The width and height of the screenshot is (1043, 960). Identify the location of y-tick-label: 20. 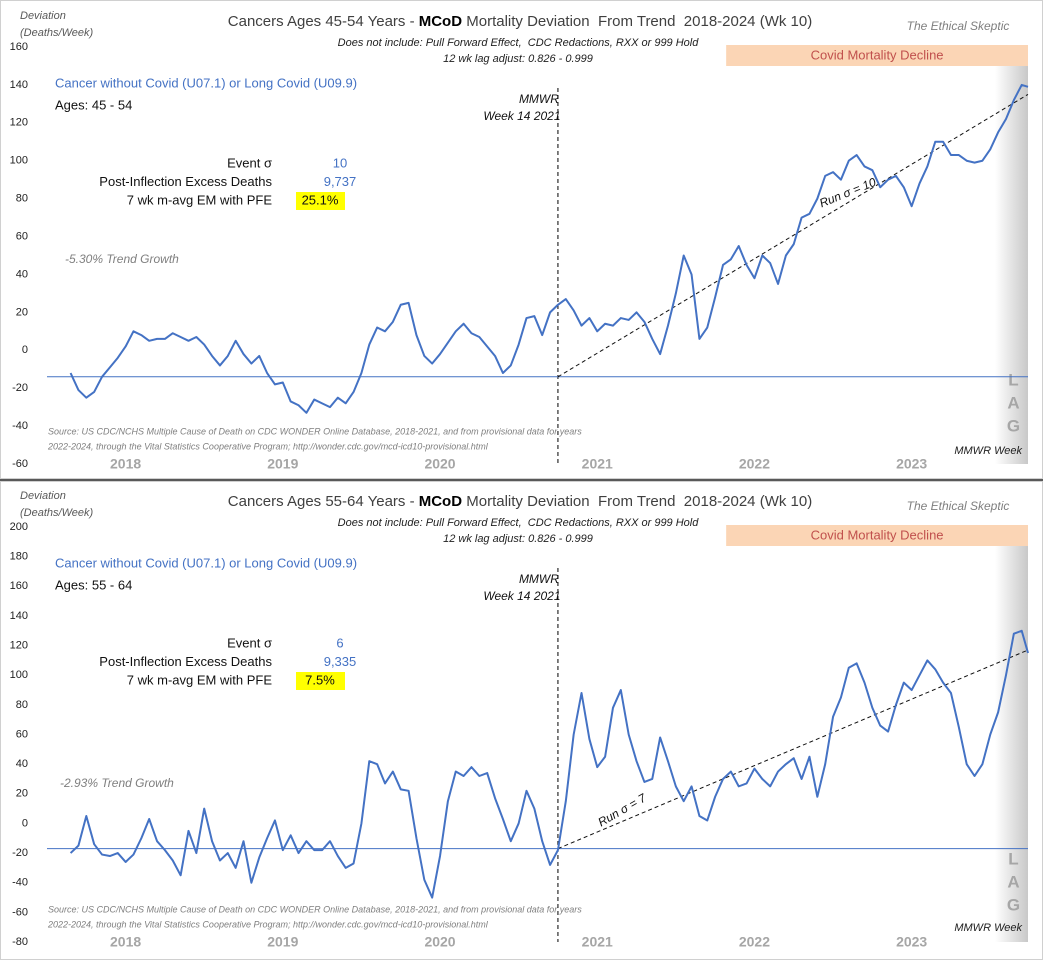
(22, 312).